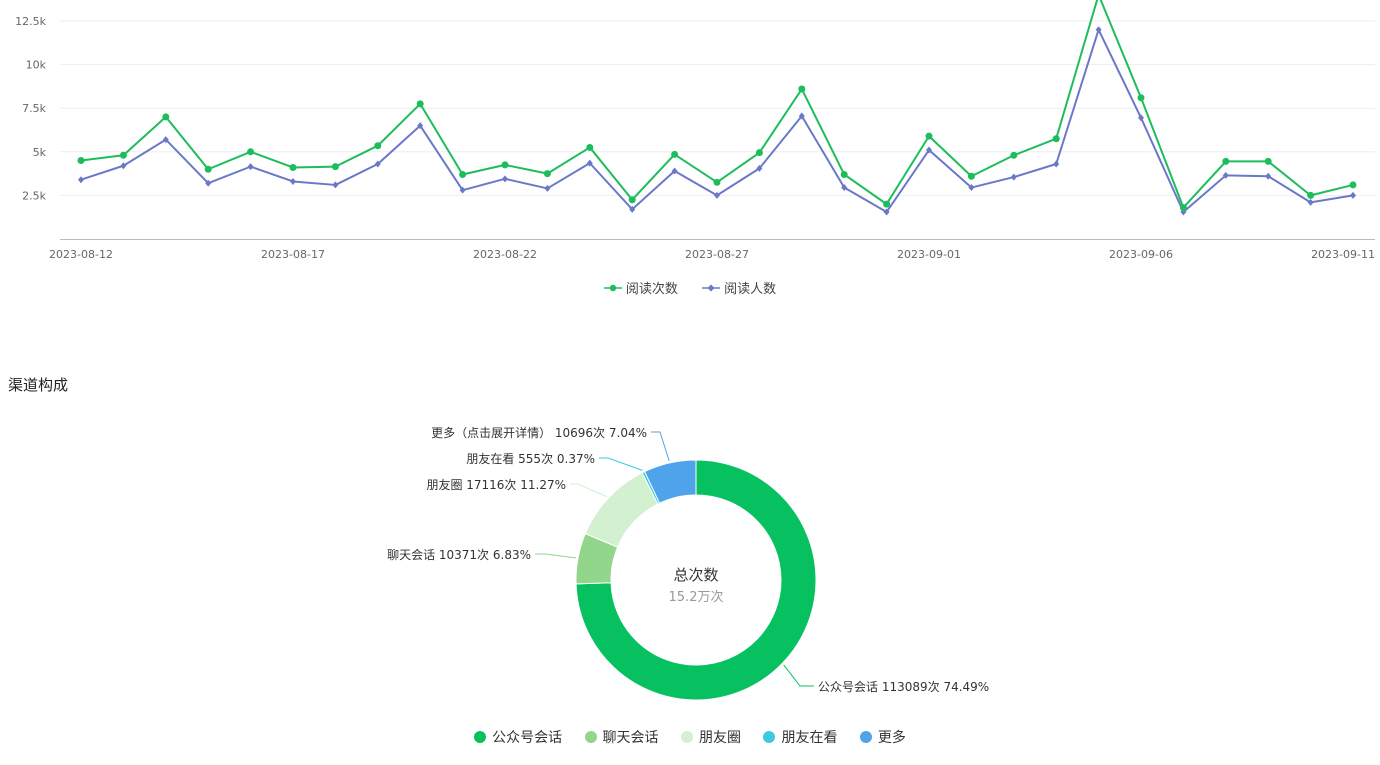 The width and height of the screenshot is (1380, 765). I want to click on legend-read-count-icon, so click(612, 287).